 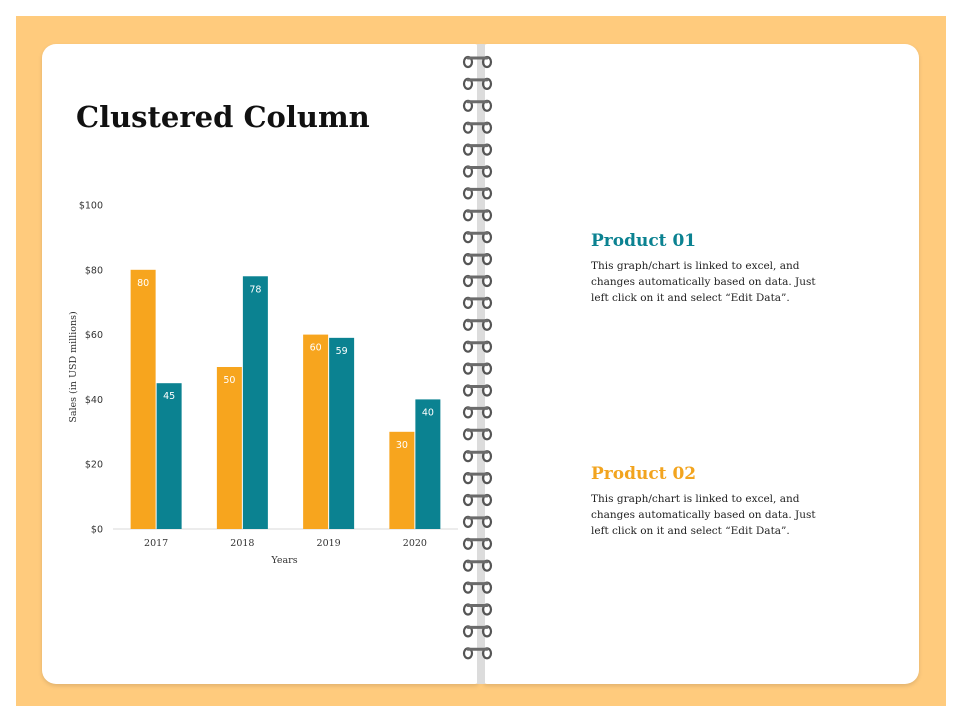 What do you see at coordinates (73, 366) in the screenshot?
I see `y-axis-title: Sales (in USD millions)` at bounding box center [73, 366].